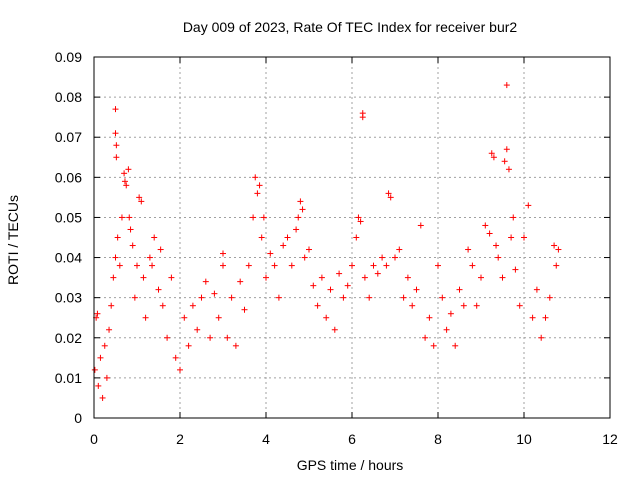 The height and width of the screenshot is (480, 640). What do you see at coordinates (610, 439) in the screenshot?
I see `x-tick-label: 12` at bounding box center [610, 439].